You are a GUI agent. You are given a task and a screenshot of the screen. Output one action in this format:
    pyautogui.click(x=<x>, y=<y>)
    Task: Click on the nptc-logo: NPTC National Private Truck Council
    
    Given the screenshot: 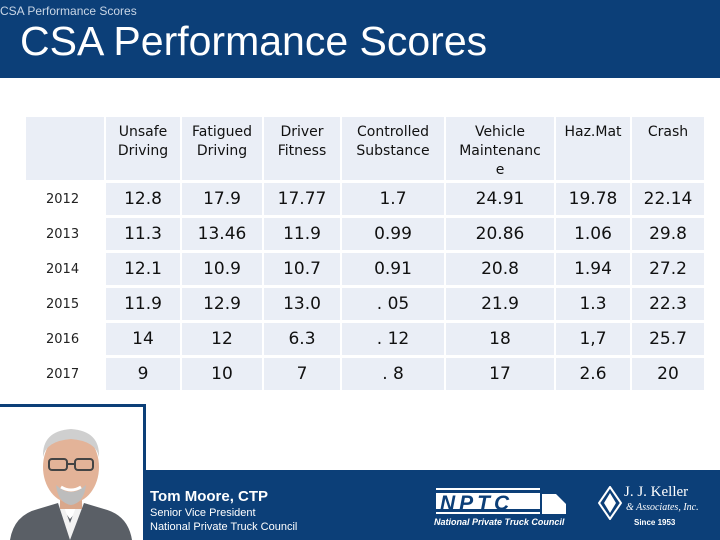 What is the action you would take?
    pyautogui.click(x=501, y=507)
    